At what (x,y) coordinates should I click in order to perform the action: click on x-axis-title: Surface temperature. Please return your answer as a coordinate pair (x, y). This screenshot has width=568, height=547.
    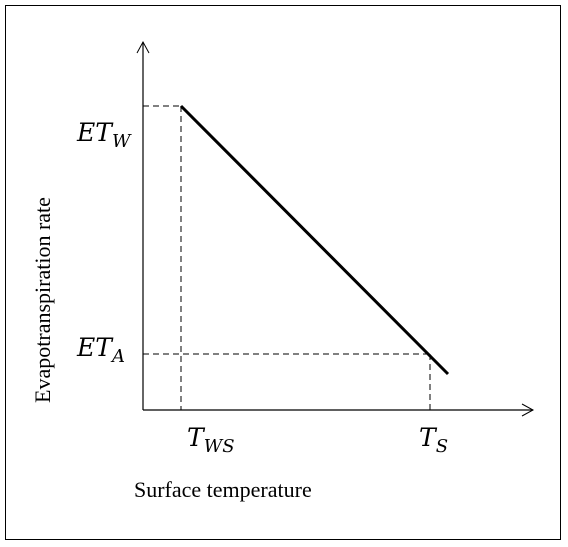
    Looking at the image, I should click on (223, 489).